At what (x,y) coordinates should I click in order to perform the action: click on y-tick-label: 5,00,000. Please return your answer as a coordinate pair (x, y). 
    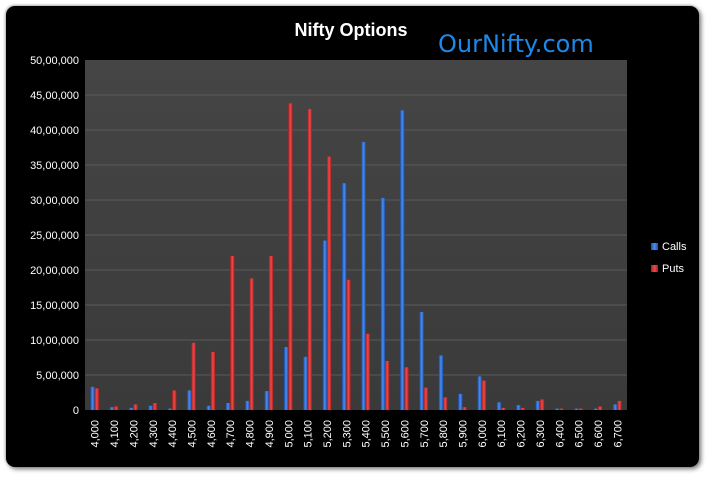
    Looking at the image, I should click on (57, 376).